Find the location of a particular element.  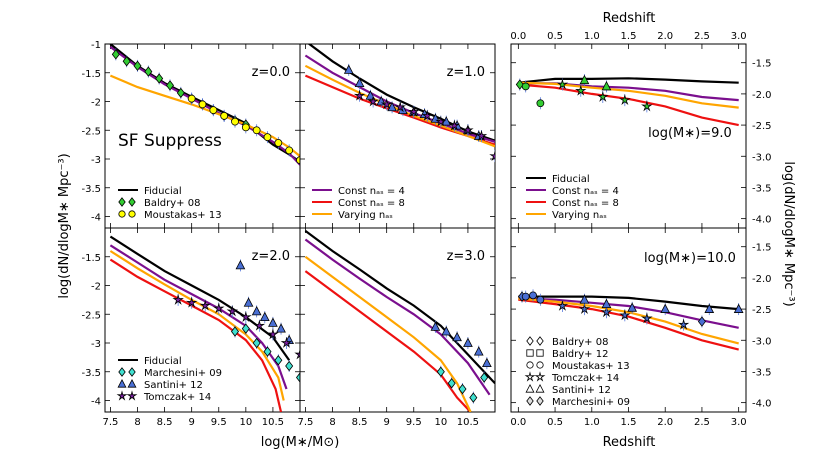

x-tick-label: 8 is located at coordinates (137, 422).